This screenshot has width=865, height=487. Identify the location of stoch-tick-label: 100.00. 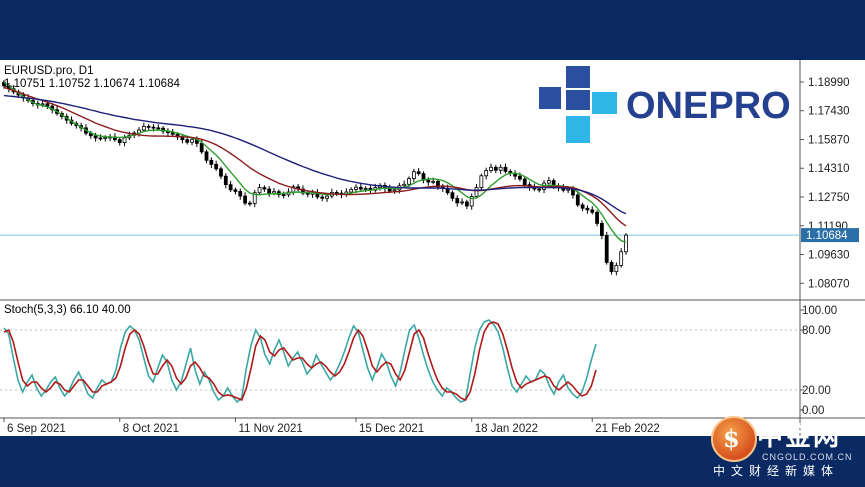
(819, 311).